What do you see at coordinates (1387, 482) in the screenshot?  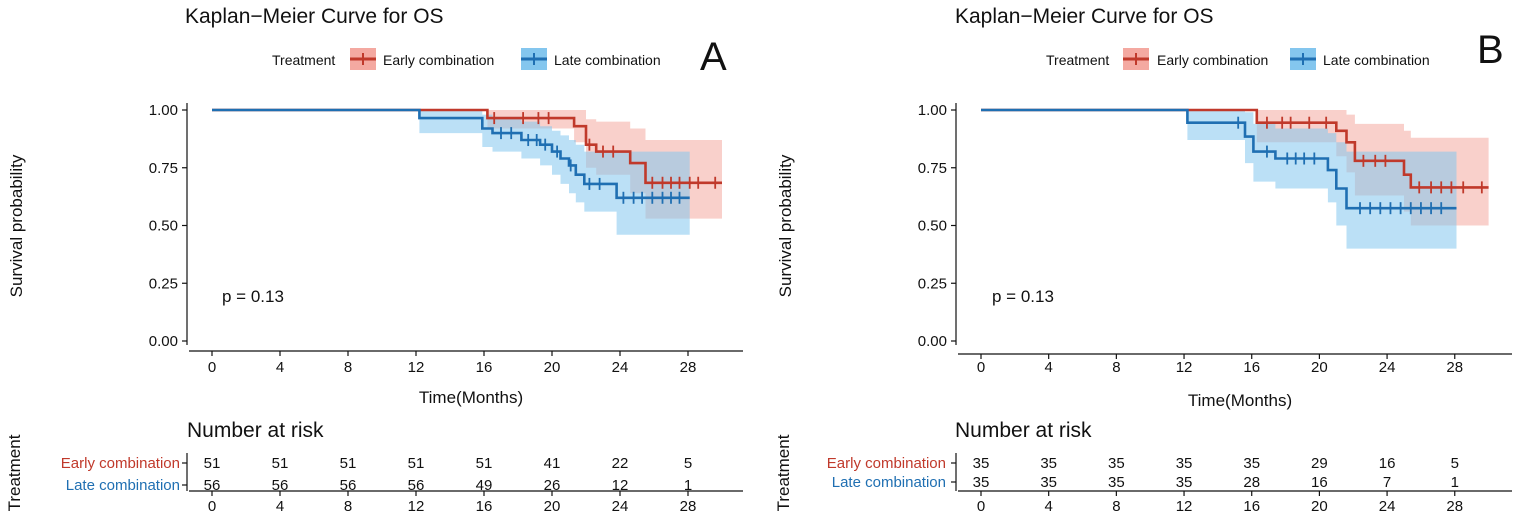 I see `risk-value-late: 7` at bounding box center [1387, 482].